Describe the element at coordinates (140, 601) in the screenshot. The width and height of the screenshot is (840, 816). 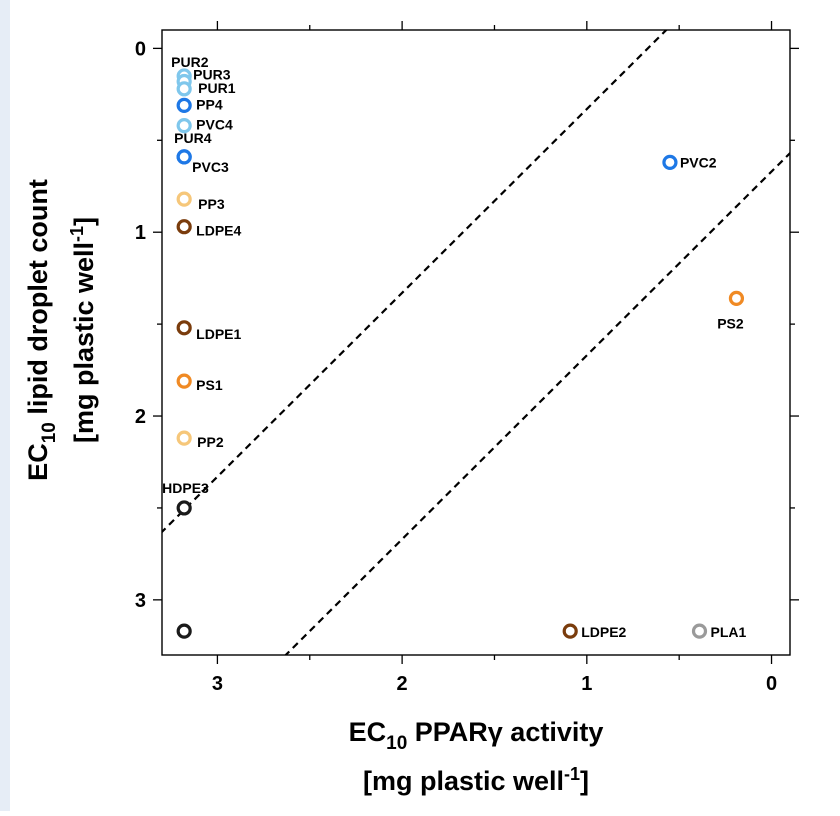
I see `y-tick-label: 3` at that location.